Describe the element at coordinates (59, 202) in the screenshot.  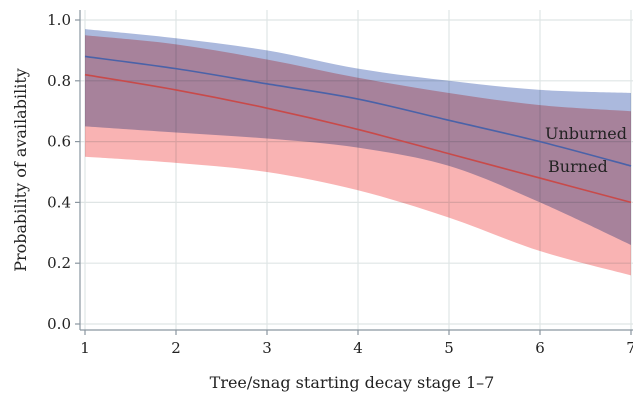
I see `y-tick-label: 0.4` at that location.